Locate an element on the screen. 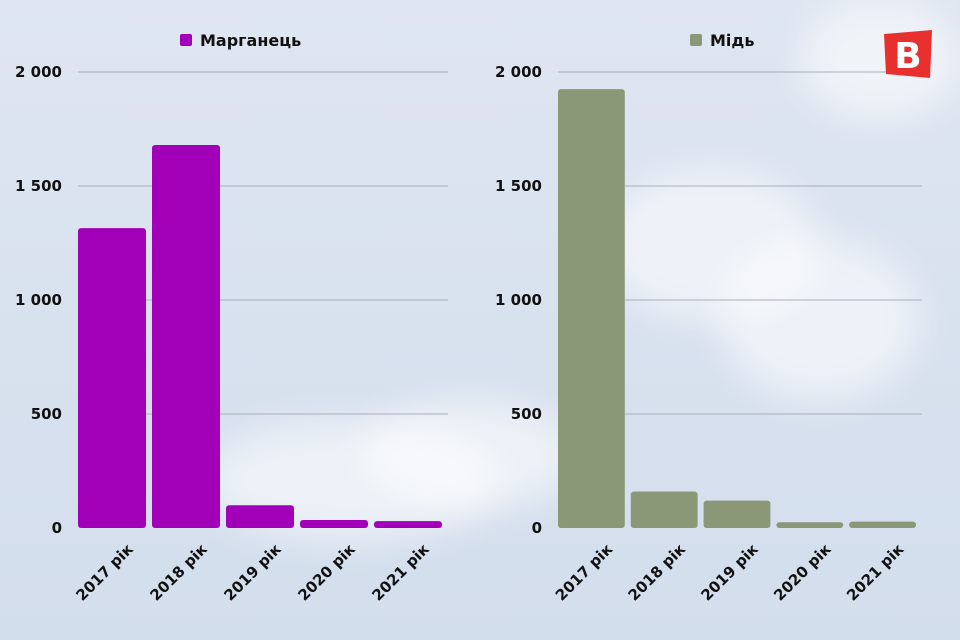 The height and width of the screenshot is (640, 960). logo-badge is located at coordinates (908, 54).